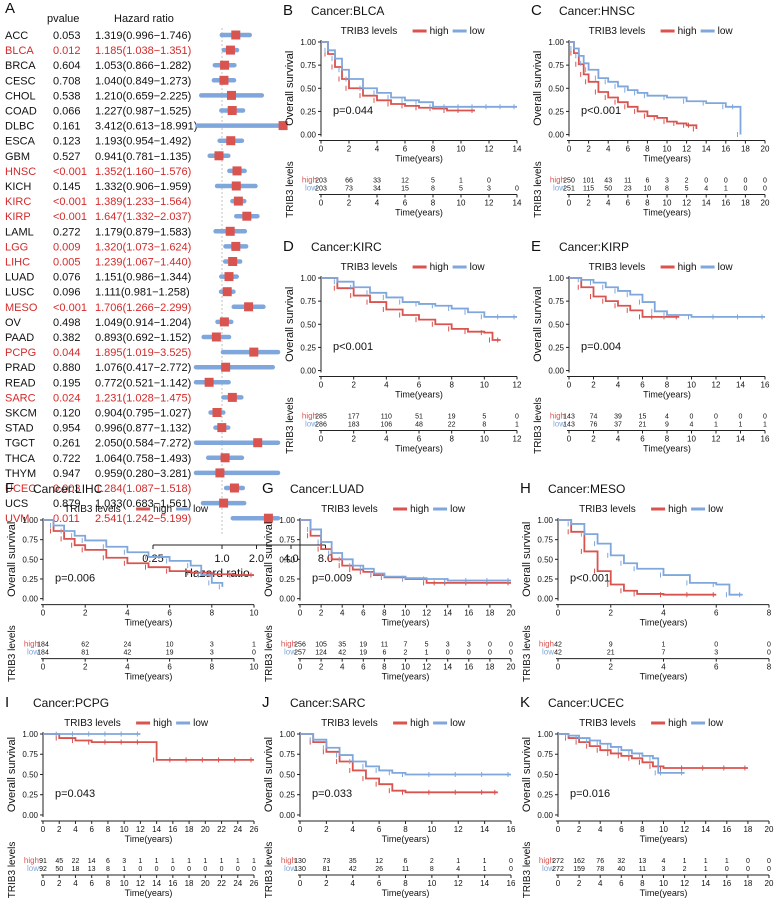  What do you see at coordinates (143, 112) in the screenshot?
I see `forest-hr-ci: 1.227(0.987−1.525)` at bounding box center [143, 112].